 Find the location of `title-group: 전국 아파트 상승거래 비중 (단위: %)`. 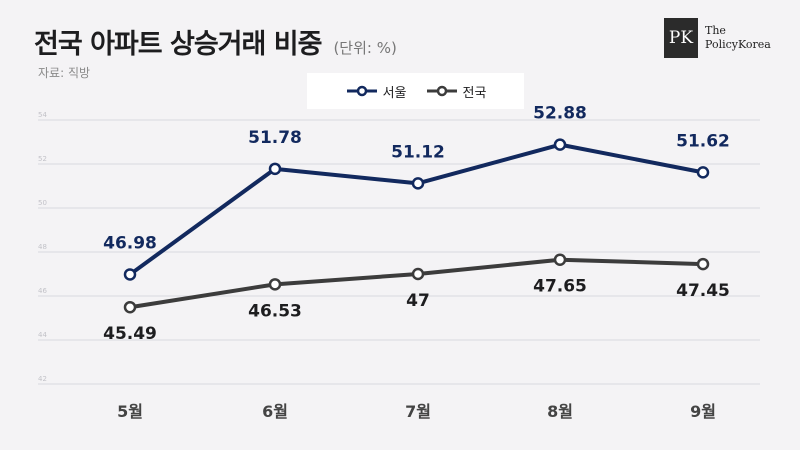

title-group: 전국 아파트 상승거래 비중 (단위: %) is located at coordinates (215, 41).